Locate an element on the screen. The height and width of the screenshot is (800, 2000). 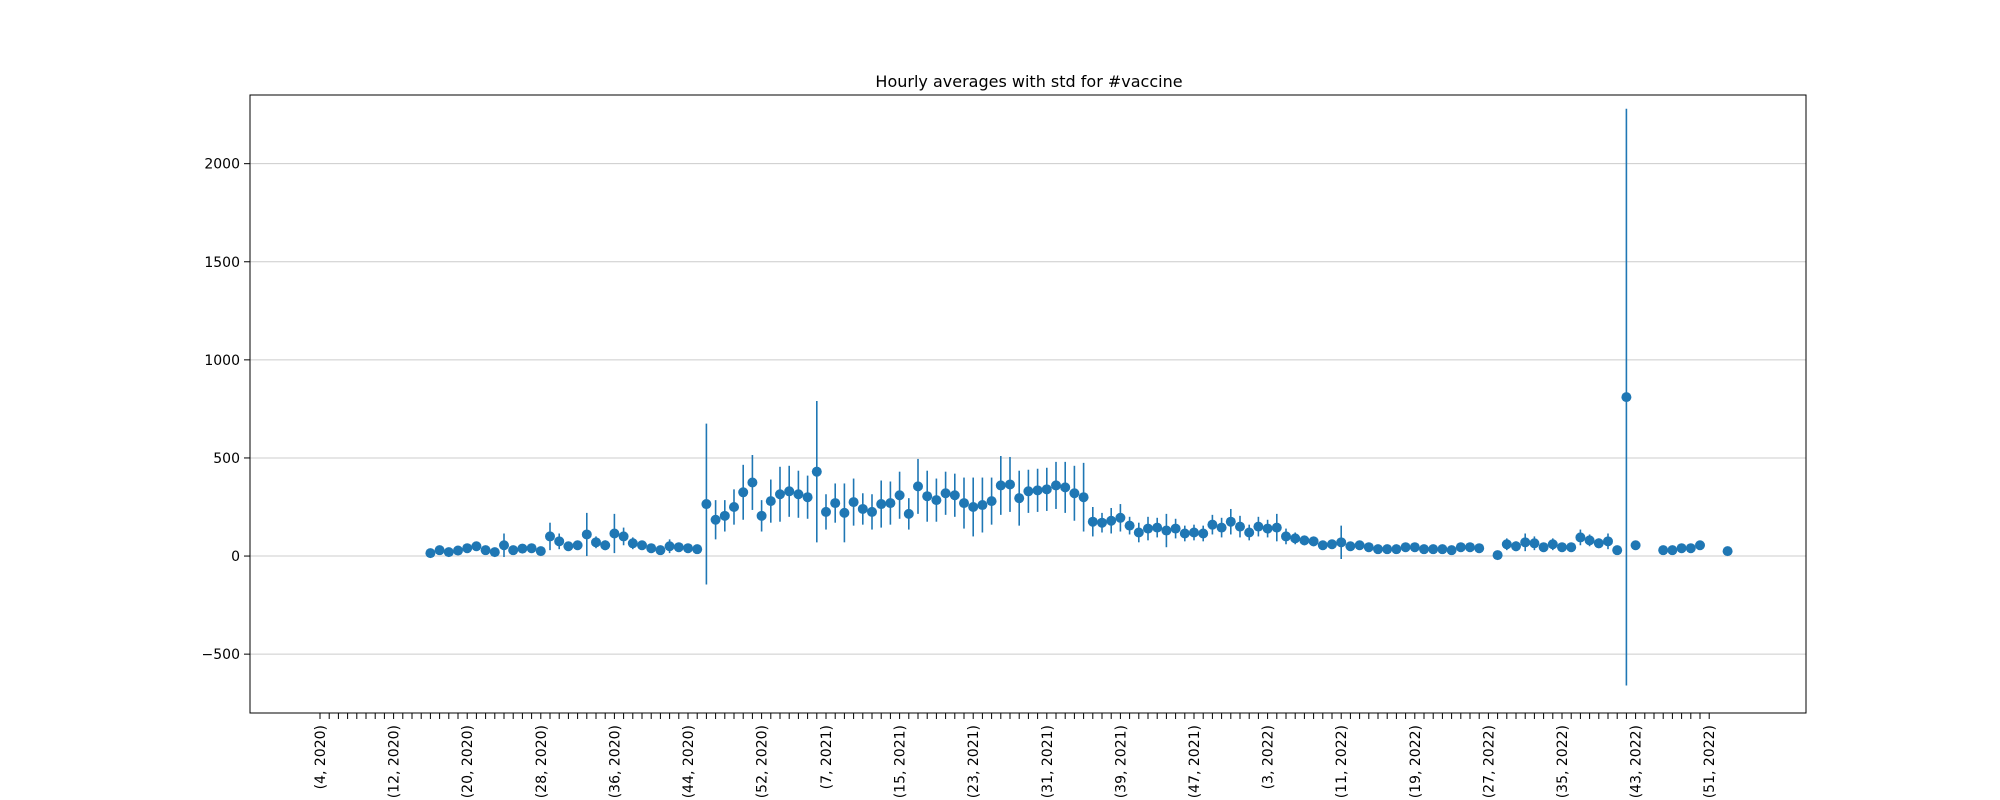
y-tick-label: 500 is located at coordinates (226, 459).